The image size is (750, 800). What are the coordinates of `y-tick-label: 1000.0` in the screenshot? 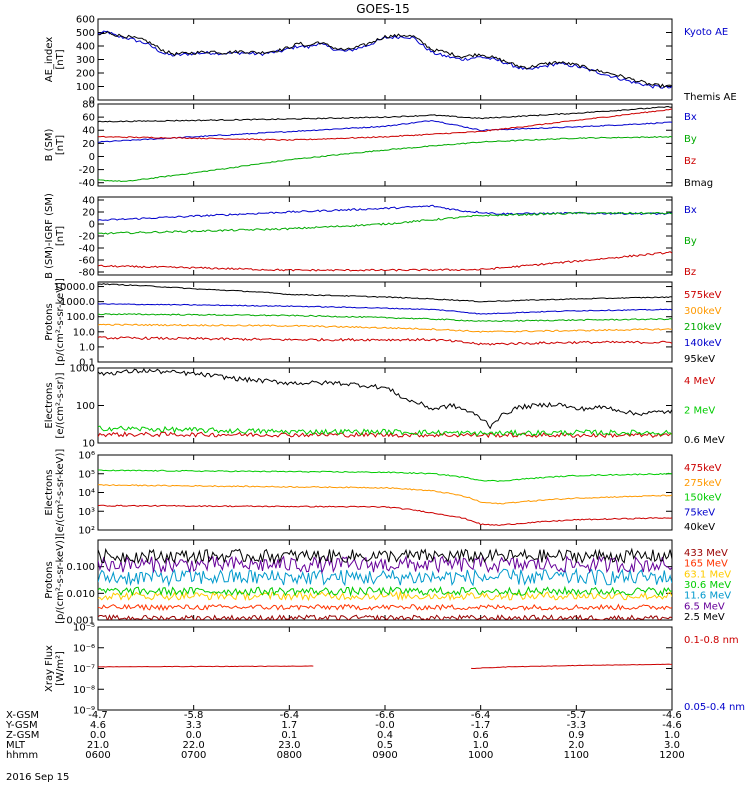 It's located at (77, 302).